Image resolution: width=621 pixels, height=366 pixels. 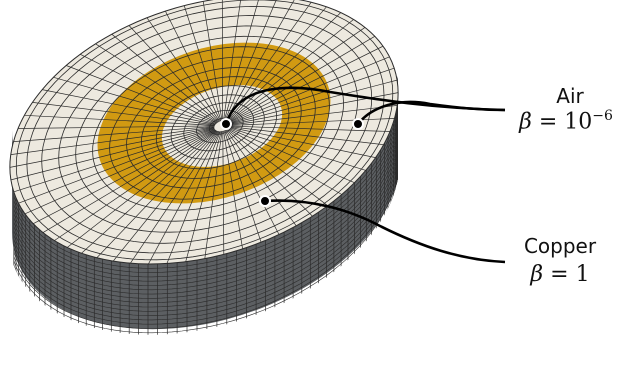 I want to click on copper-beta-equation: β = 1, so click(x=560, y=274).